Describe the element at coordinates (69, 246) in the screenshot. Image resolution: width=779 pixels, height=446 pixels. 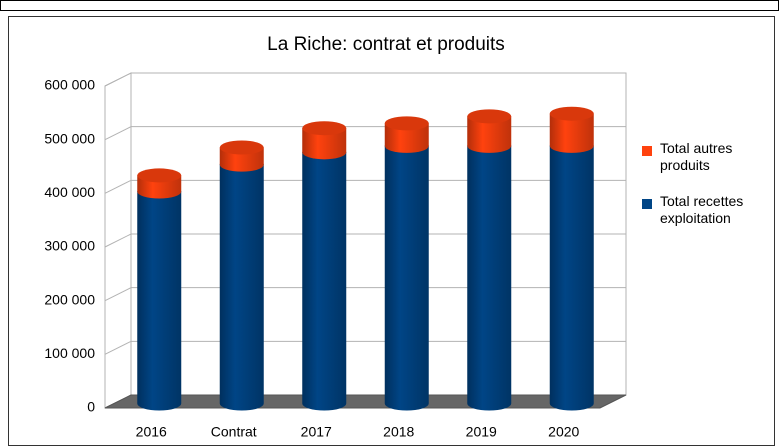
I see `y-tick-label: 300 000` at that location.